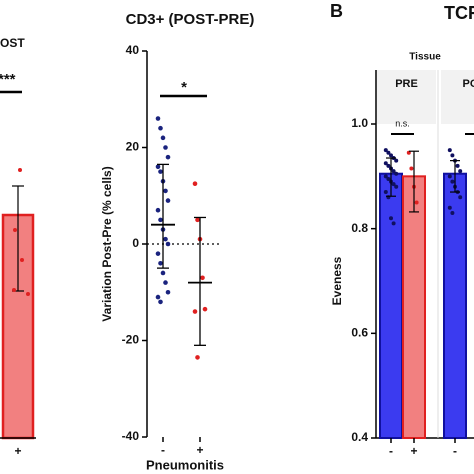 This screenshot has width=474, height=474. Describe the element at coordinates (8, 79) in the screenshot. I see `significance: ***` at that location.